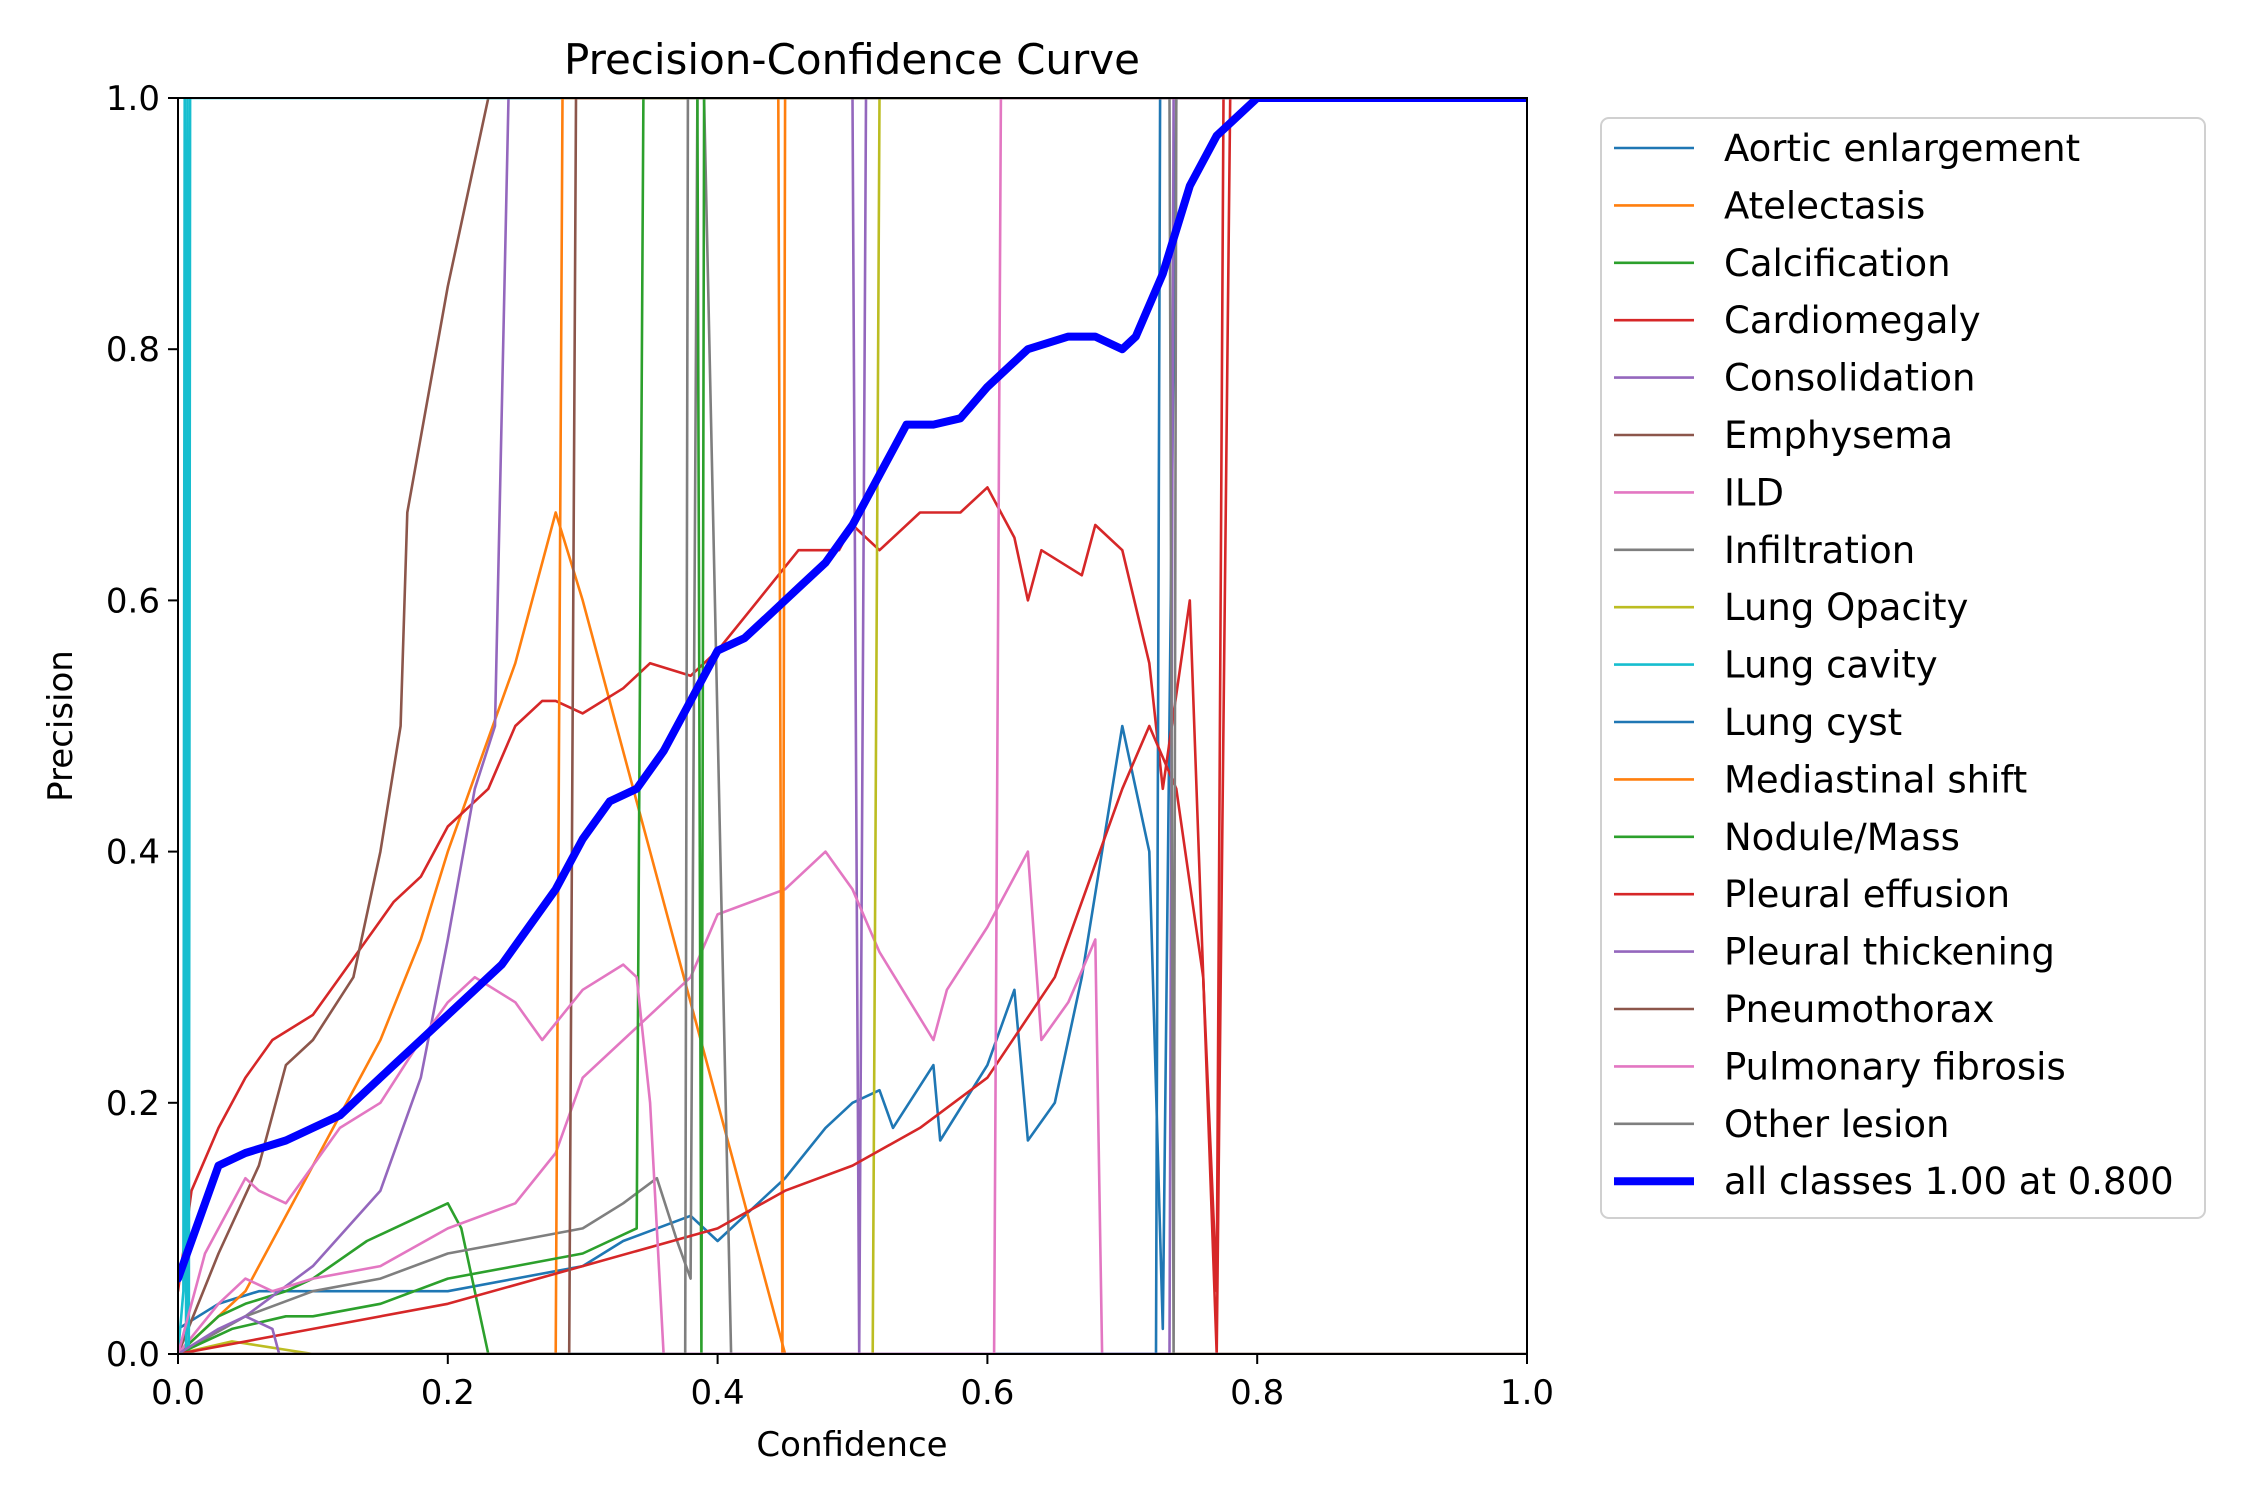 The width and height of the screenshot is (2250, 1500). I want to click on x-tick-label: 0.4, so click(718, 1393).